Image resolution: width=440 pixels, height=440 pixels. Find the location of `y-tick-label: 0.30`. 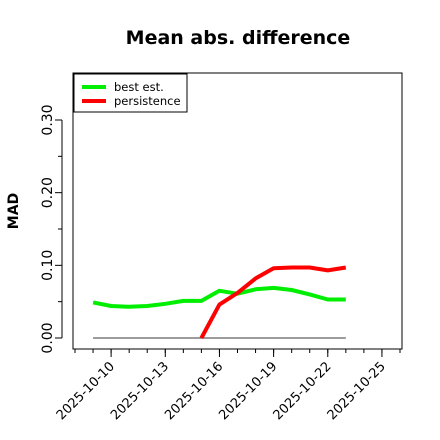

y-tick-label: 0.30 is located at coordinates (48, 119).